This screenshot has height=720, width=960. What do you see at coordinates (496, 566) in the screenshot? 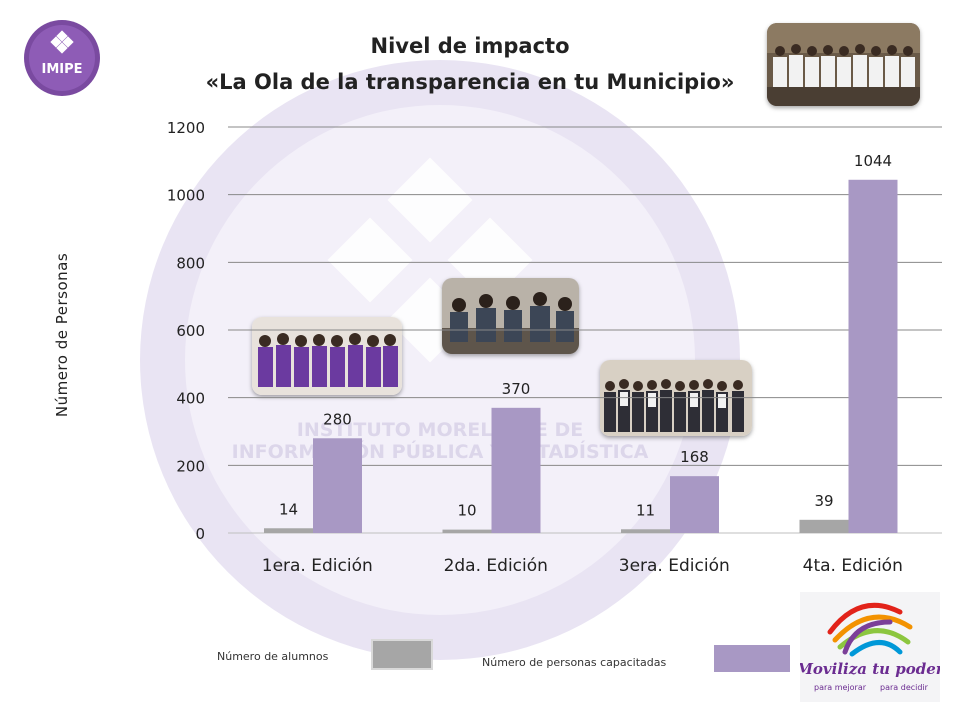
I see `x-tick-label: 2da. Edición` at bounding box center [496, 566].